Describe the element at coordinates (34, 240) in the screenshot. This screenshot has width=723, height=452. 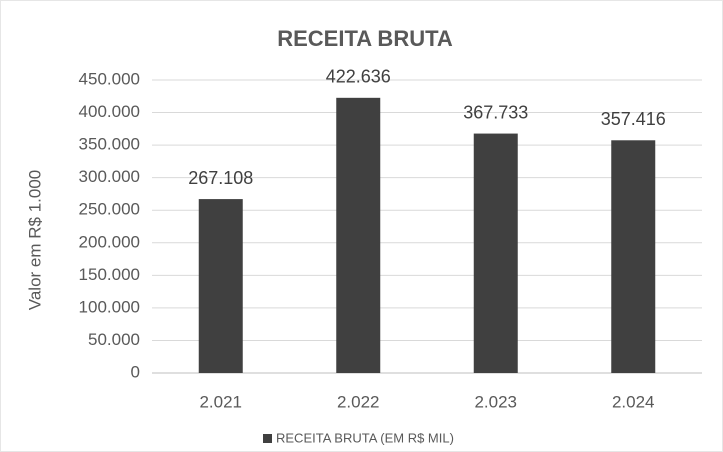
I see `y-axis-label: Valor em R$ 1.000` at that location.